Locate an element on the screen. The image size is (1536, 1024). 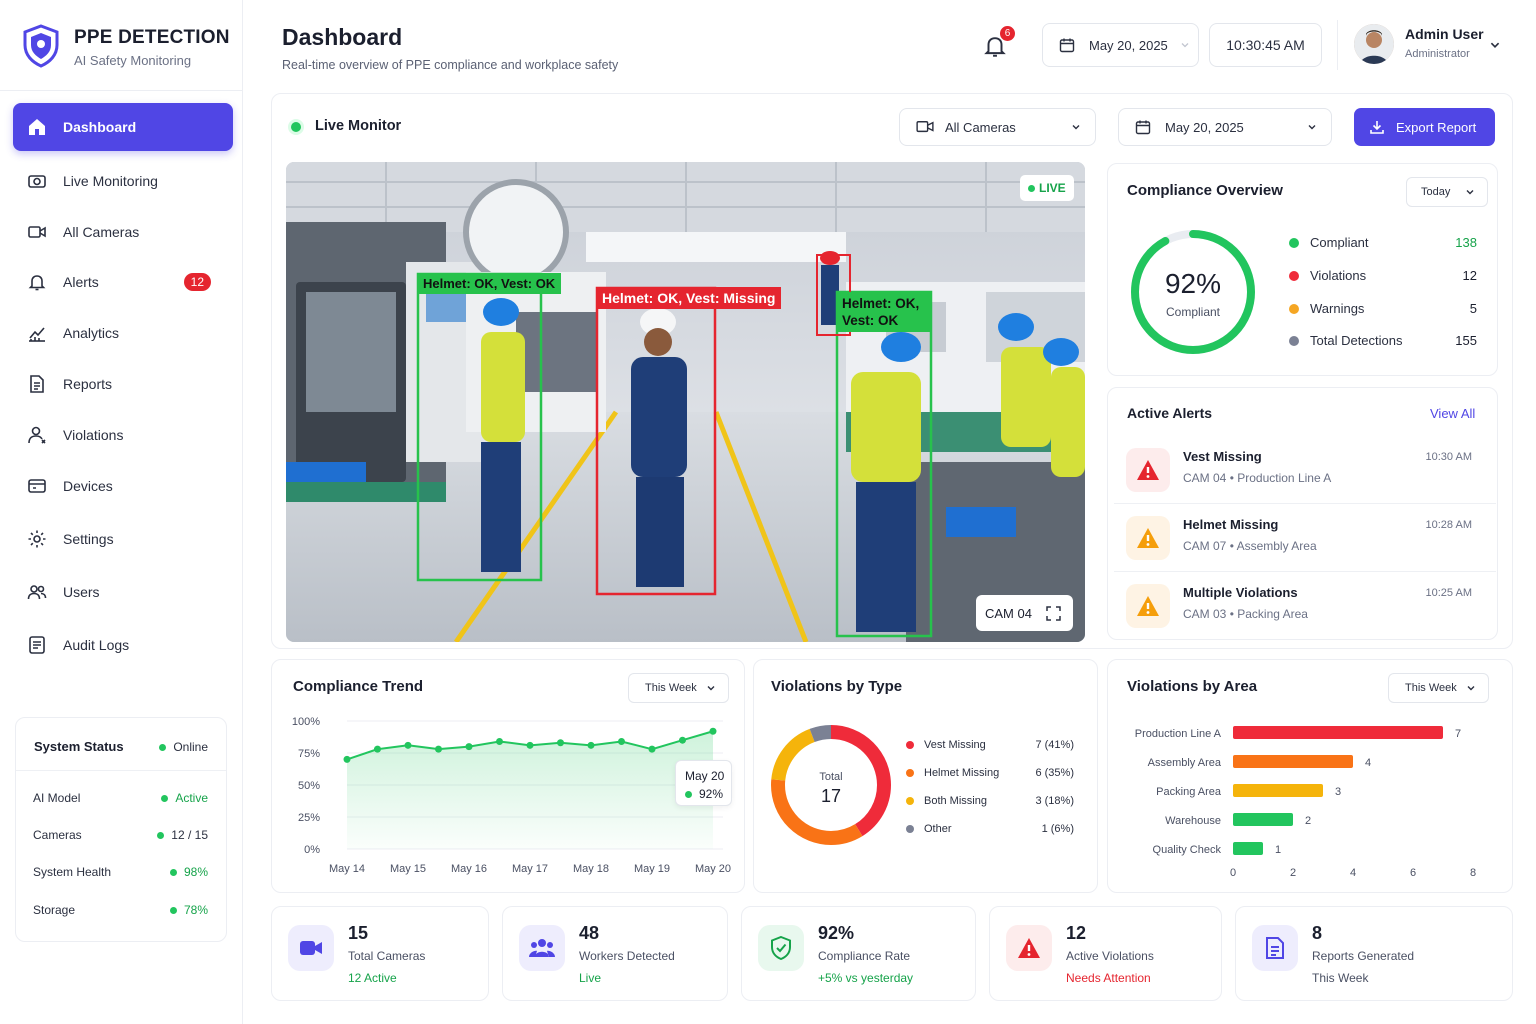
kpi-value: 12 is located at coordinates (1076, 933).